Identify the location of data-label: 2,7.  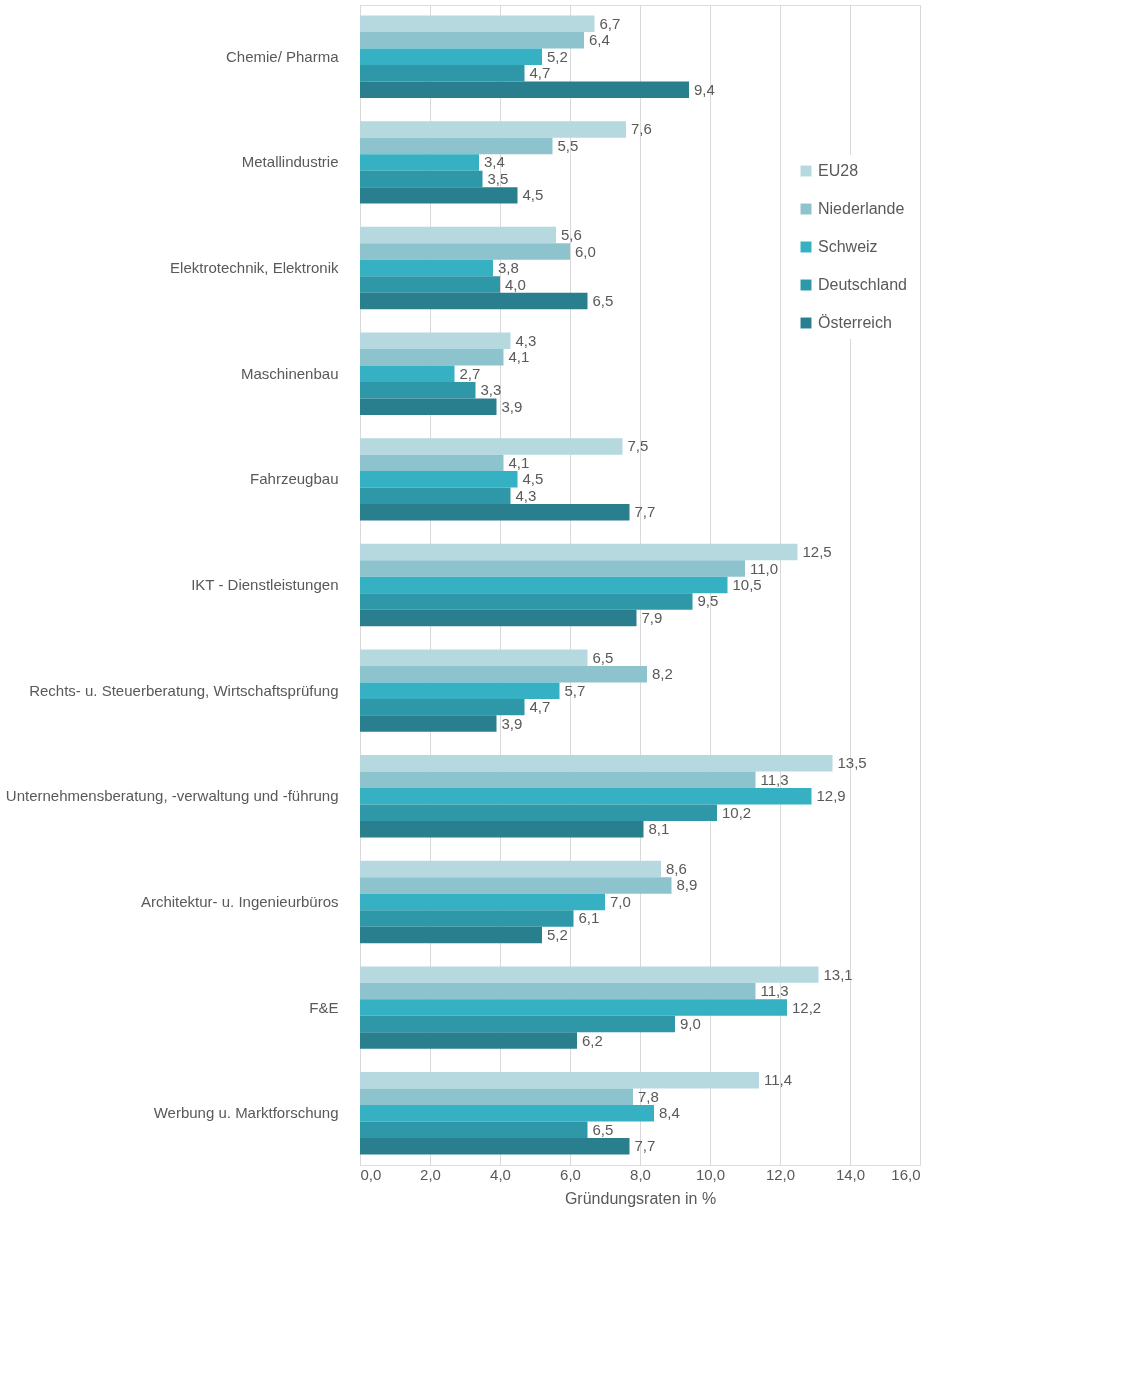
(470, 373).